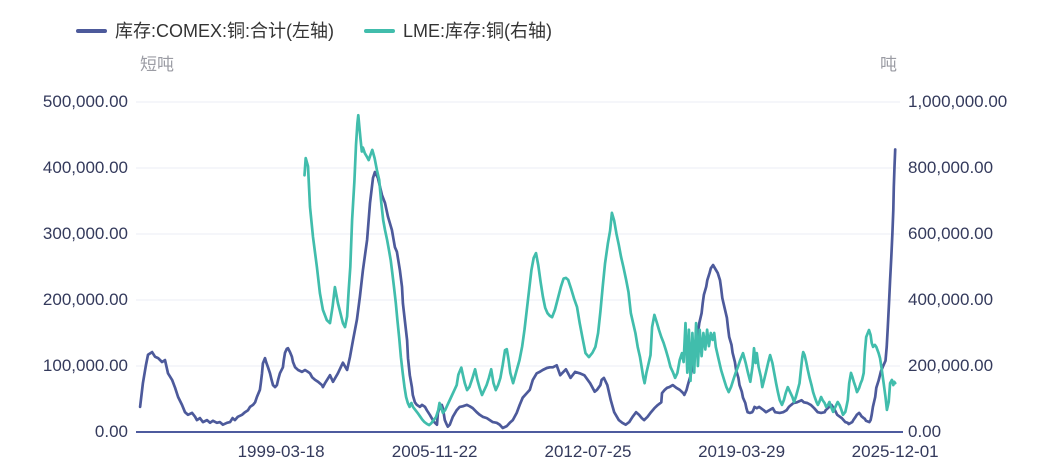 The image size is (1059, 472). What do you see at coordinates (224, 31) in the screenshot?
I see `legend-label-comex: 库存:COMEX:铜:合计(左轴)` at bounding box center [224, 31].